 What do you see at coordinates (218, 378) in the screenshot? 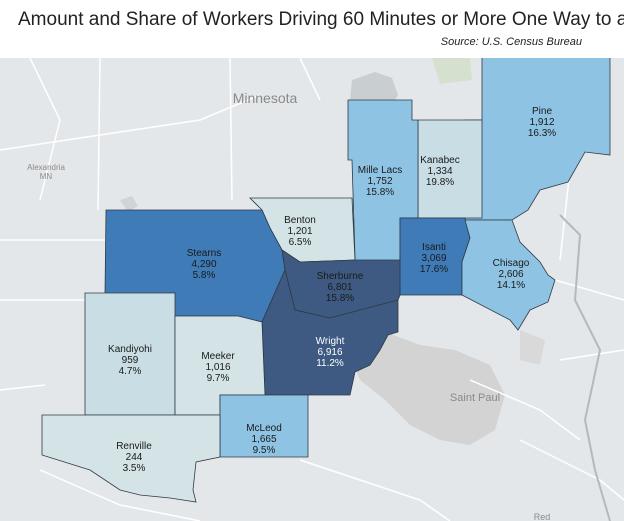
I see `county-share: 9.7%` at bounding box center [218, 378].